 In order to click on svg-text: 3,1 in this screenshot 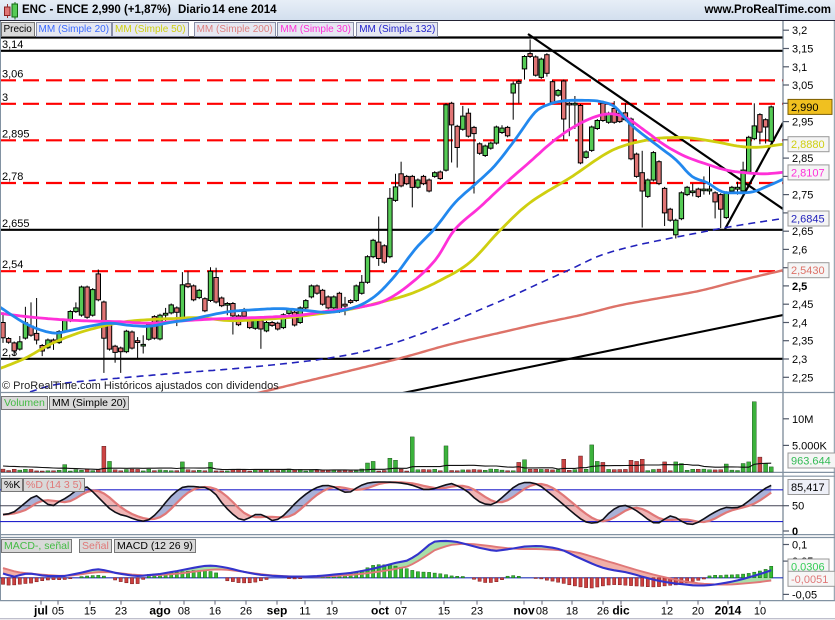, I will do `click(799, 68)`.